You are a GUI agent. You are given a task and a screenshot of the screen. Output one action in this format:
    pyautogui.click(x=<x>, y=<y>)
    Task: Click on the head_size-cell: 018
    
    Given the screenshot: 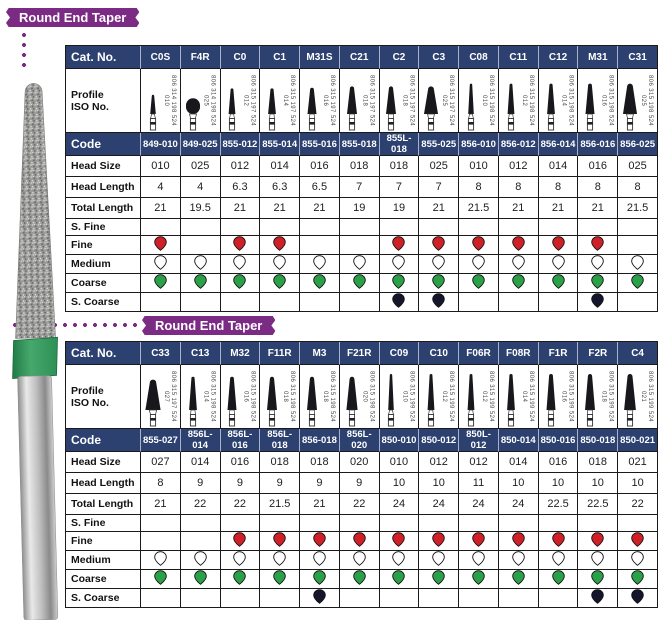 What is the action you would take?
    pyautogui.click(x=280, y=462)
    